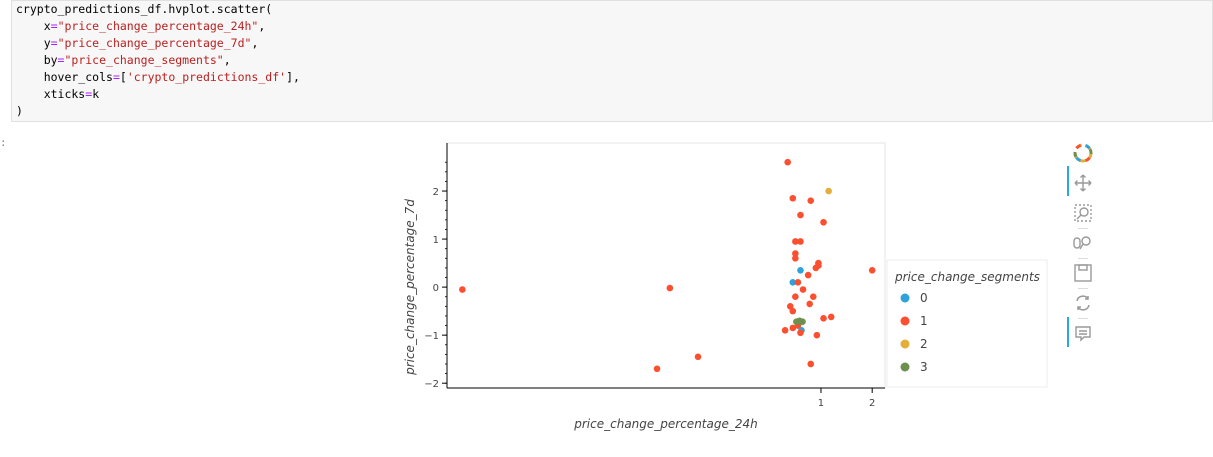 The width and height of the screenshot is (1213, 457). I want to click on legend-label: 2, so click(924, 344).